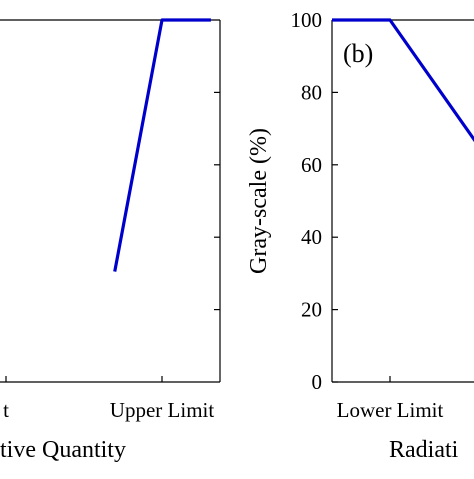 The width and height of the screenshot is (474, 479). What do you see at coordinates (358, 53) in the screenshot?
I see `panel-label: (b)` at bounding box center [358, 53].